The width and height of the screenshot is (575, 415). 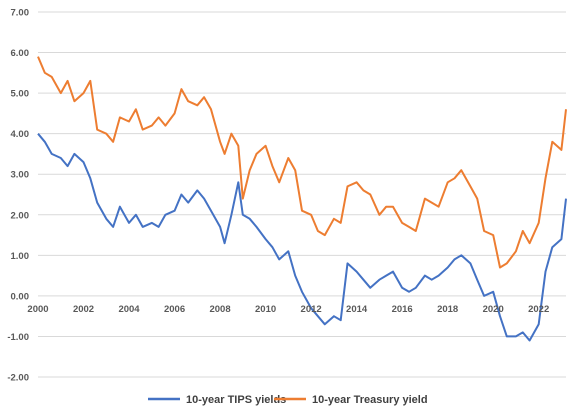 I want to click on x-tick-label: 2020, so click(x=493, y=309).